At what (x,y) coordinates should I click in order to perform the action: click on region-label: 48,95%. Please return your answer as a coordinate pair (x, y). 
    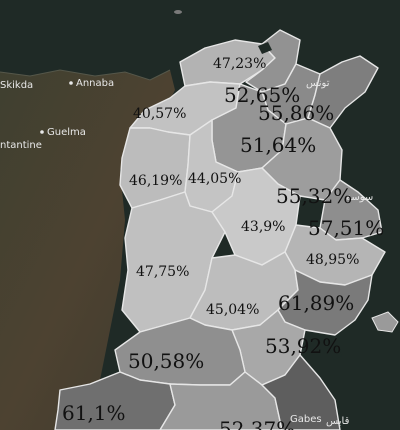
    Looking at the image, I should click on (332, 260).